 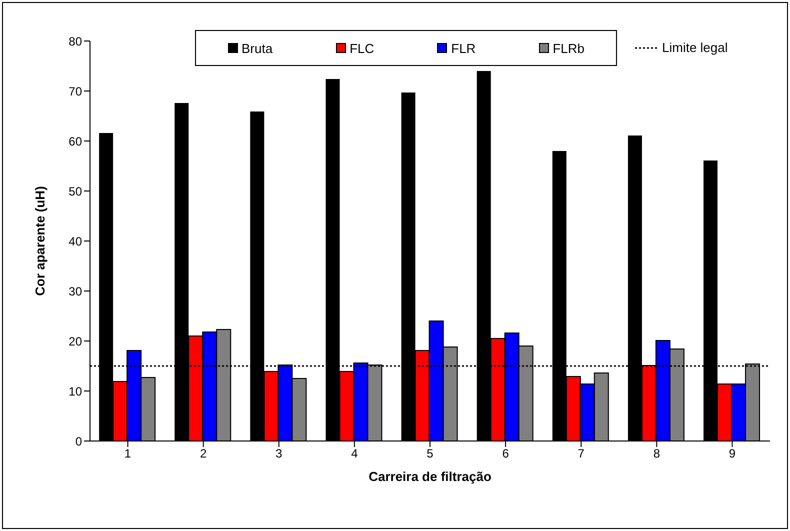 I want to click on x-tick-label: 2, so click(x=203, y=453).